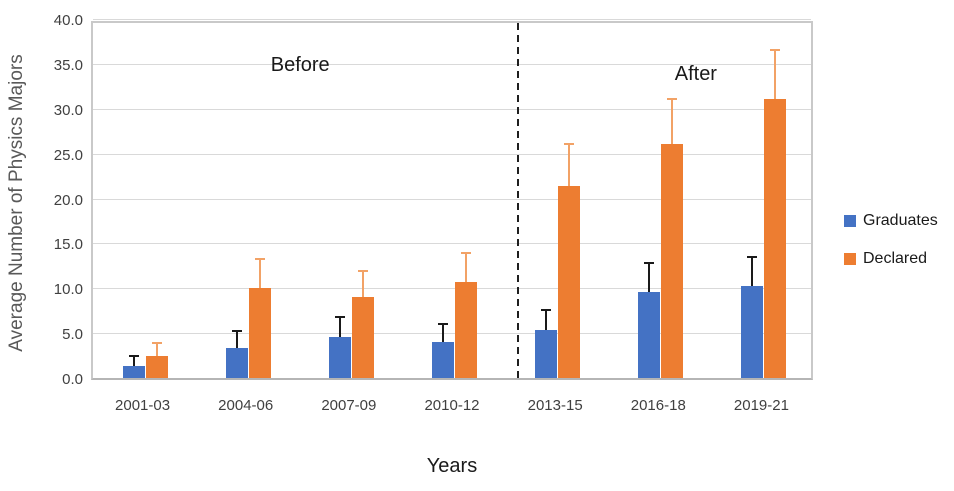 Image resolution: width=954 pixels, height=491 pixels. Describe the element at coordinates (761, 405) in the screenshot. I see `x-tick-label: 2019-21` at that location.